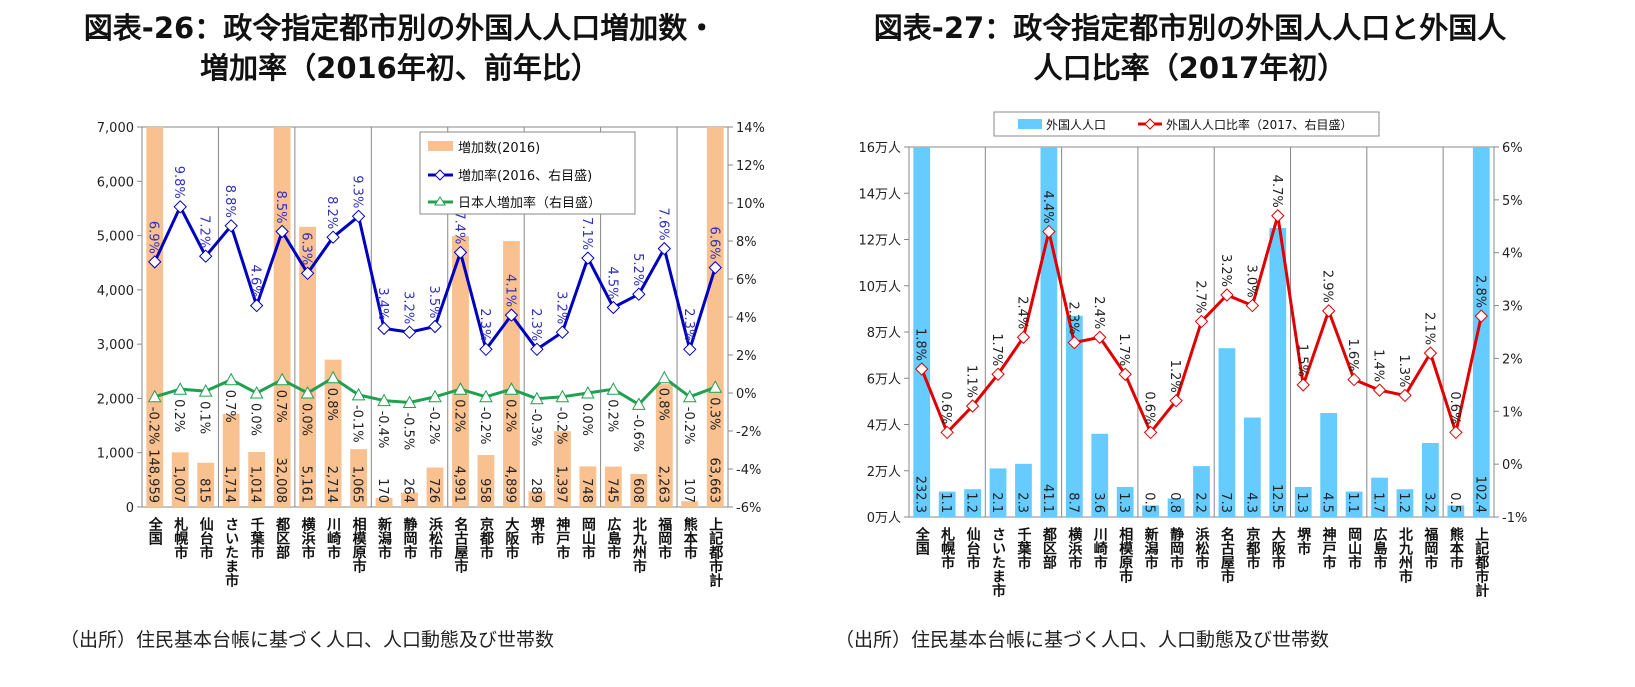  Describe the element at coordinates (400, 68) in the screenshot. I see `left-title-line2: 増加率（2016年初、前年比）` at that location.